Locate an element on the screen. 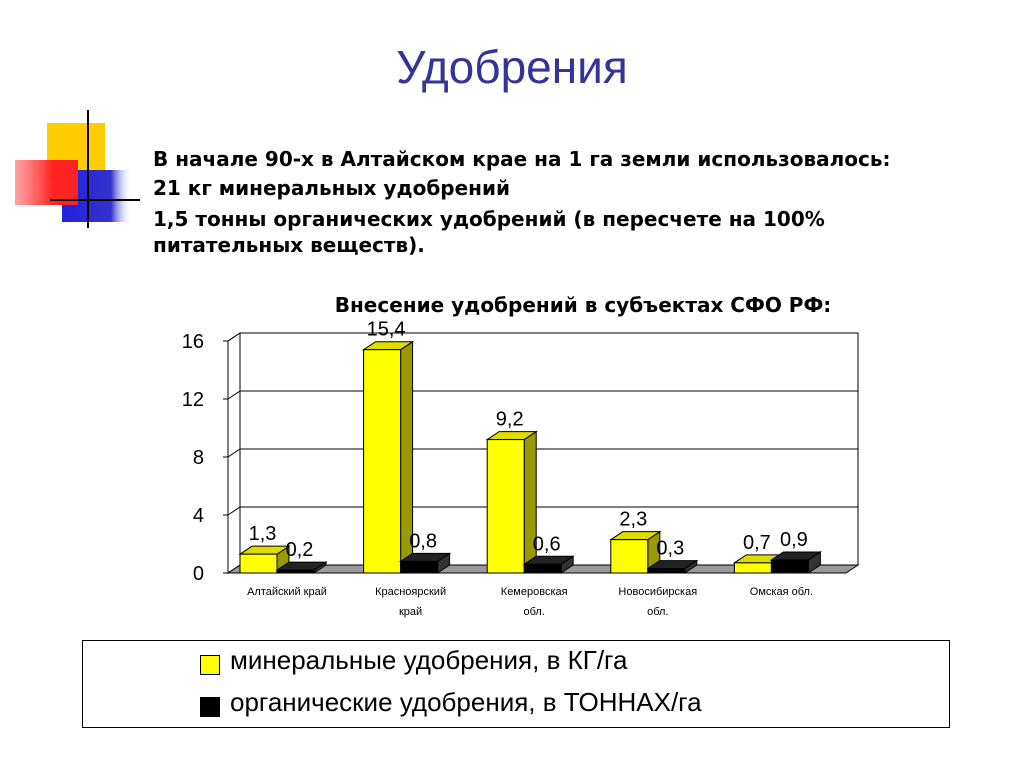 This screenshot has width=1024, height=768. value-label: 0,8 is located at coordinates (423, 541).